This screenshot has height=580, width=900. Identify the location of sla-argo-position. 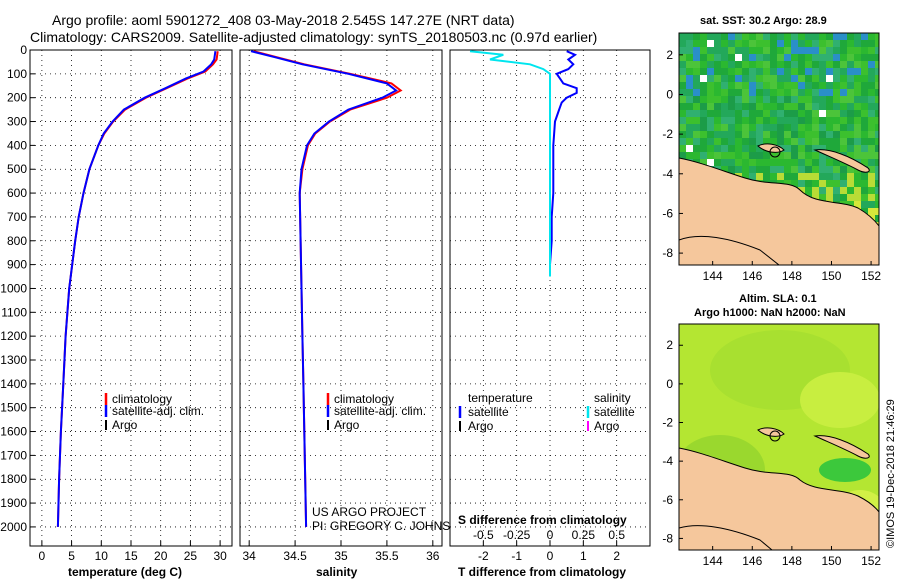
(775, 436).